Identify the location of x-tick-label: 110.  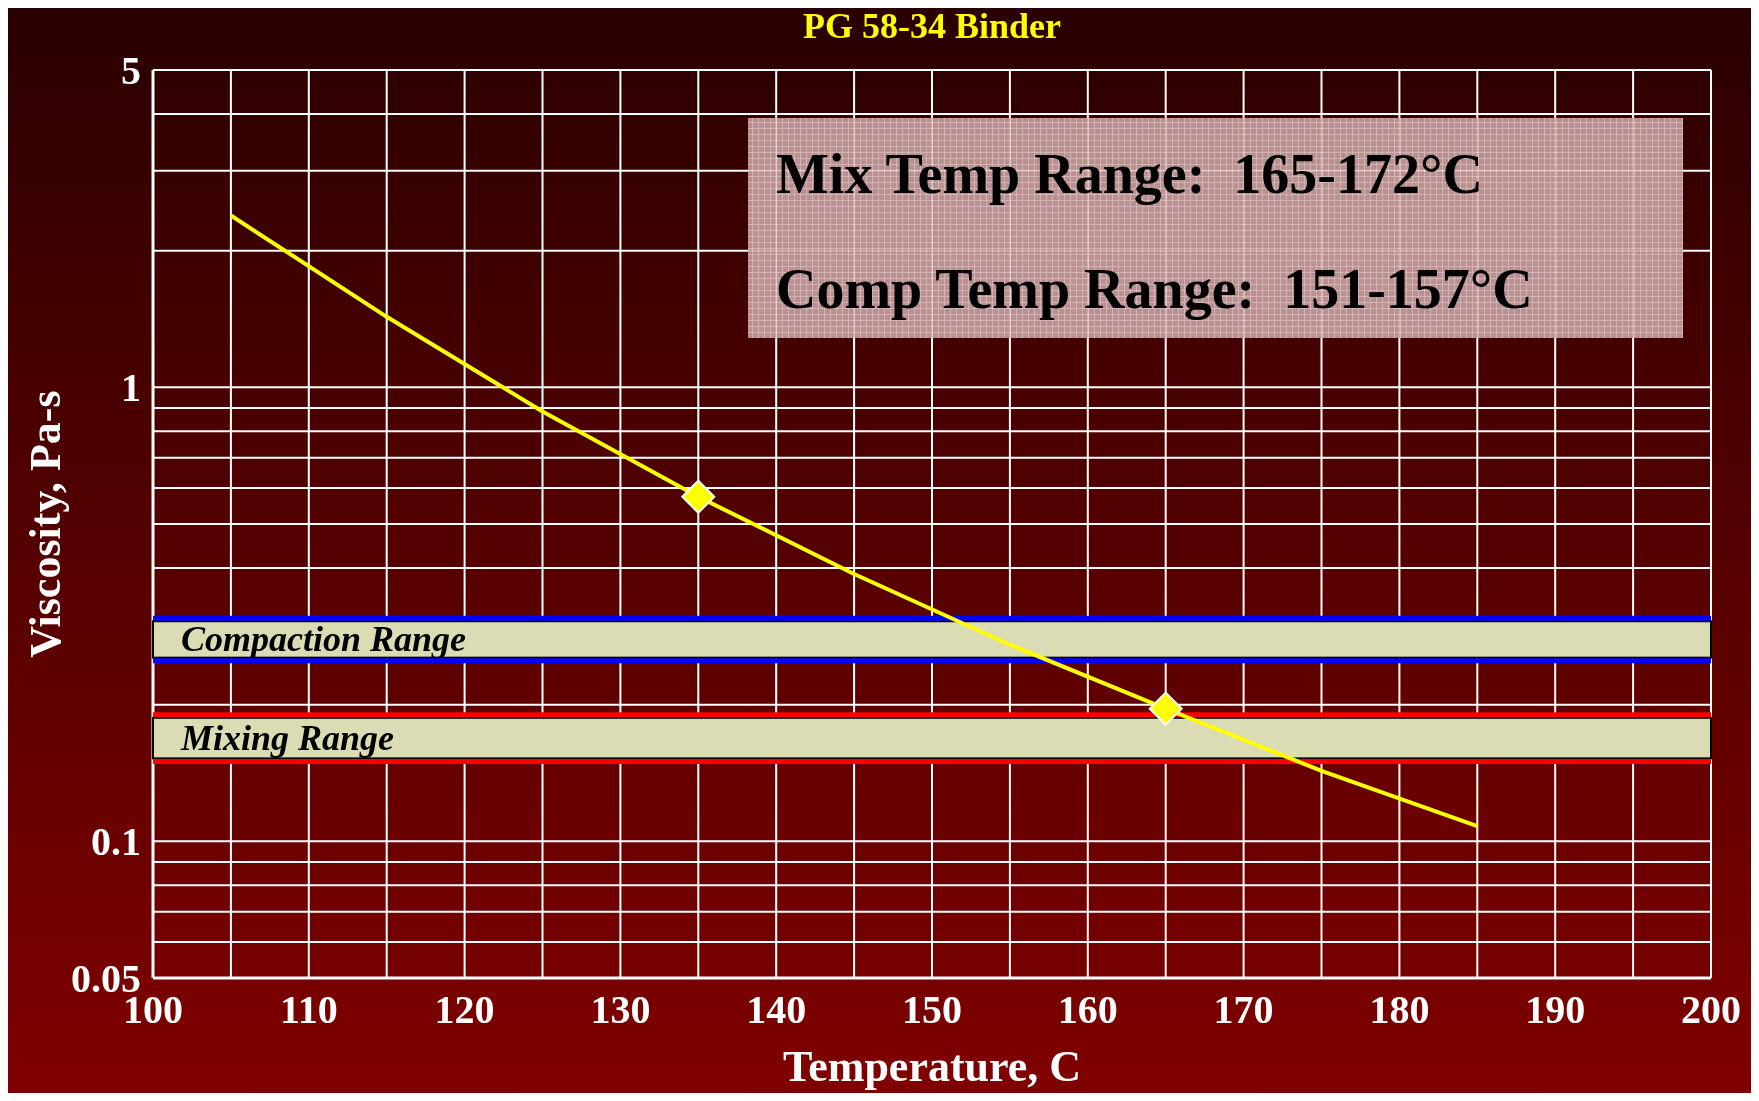
(308, 1009).